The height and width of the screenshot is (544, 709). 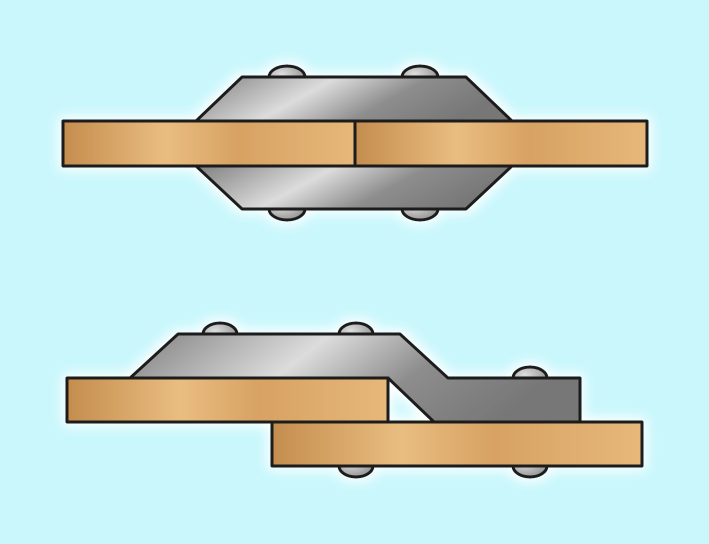 I want to click on left-plate, so click(x=209, y=143).